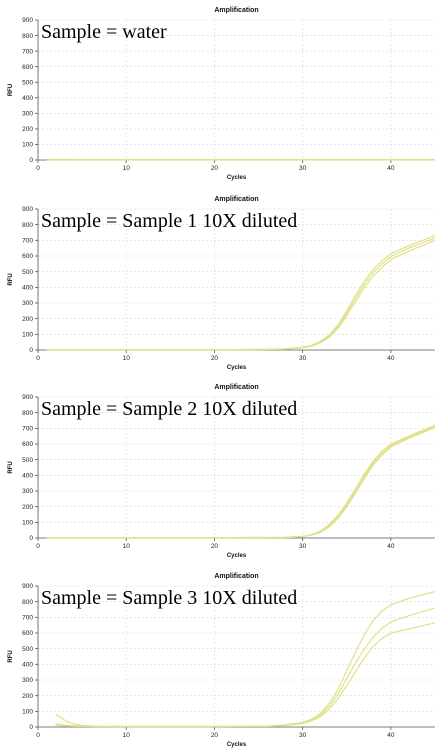  What do you see at coordinates (169, 598) in the screenshot?
I see `sample-annotation: Sample = Sample 3 10X diluted` at bounding box center [169, 598].